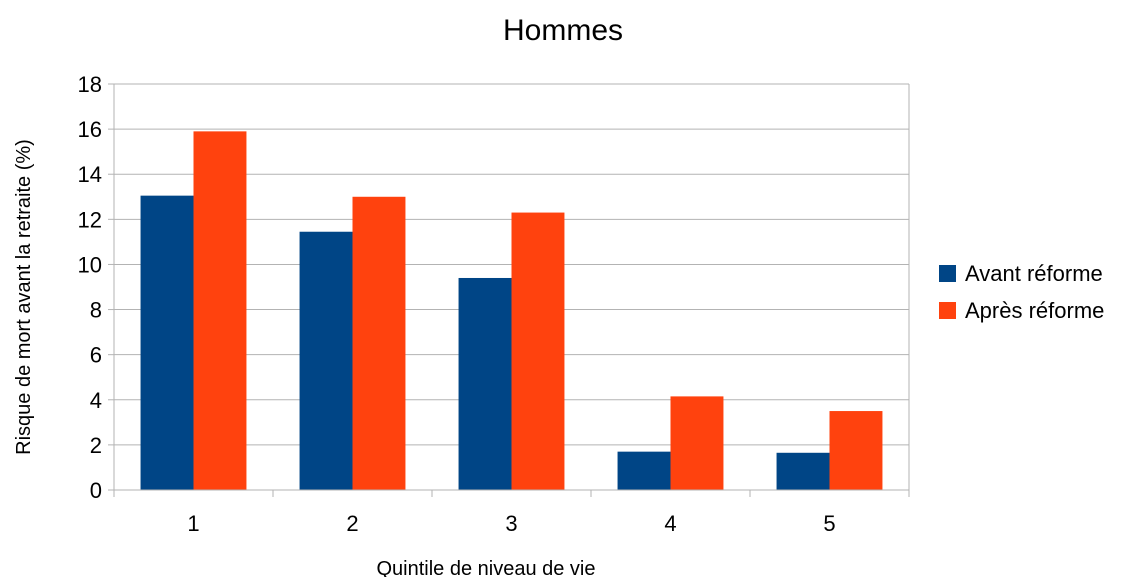  What do you see at coordinates (90, 174) in the screenshot?
I see `y-tick-label: 14` at bounding box center [90, 174].